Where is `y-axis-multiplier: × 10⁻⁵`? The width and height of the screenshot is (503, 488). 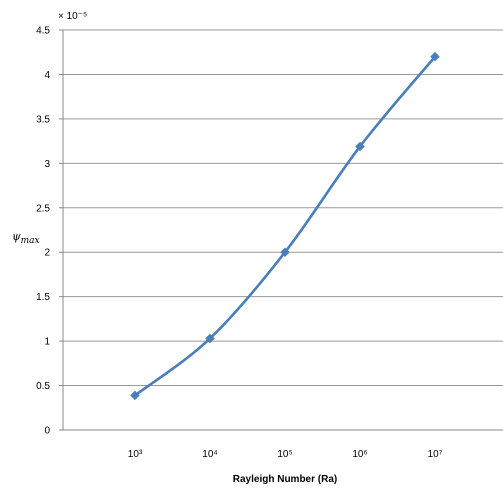
y-axis-multiplier: × 10⁻⁵ is located at coordinates (72, 16).